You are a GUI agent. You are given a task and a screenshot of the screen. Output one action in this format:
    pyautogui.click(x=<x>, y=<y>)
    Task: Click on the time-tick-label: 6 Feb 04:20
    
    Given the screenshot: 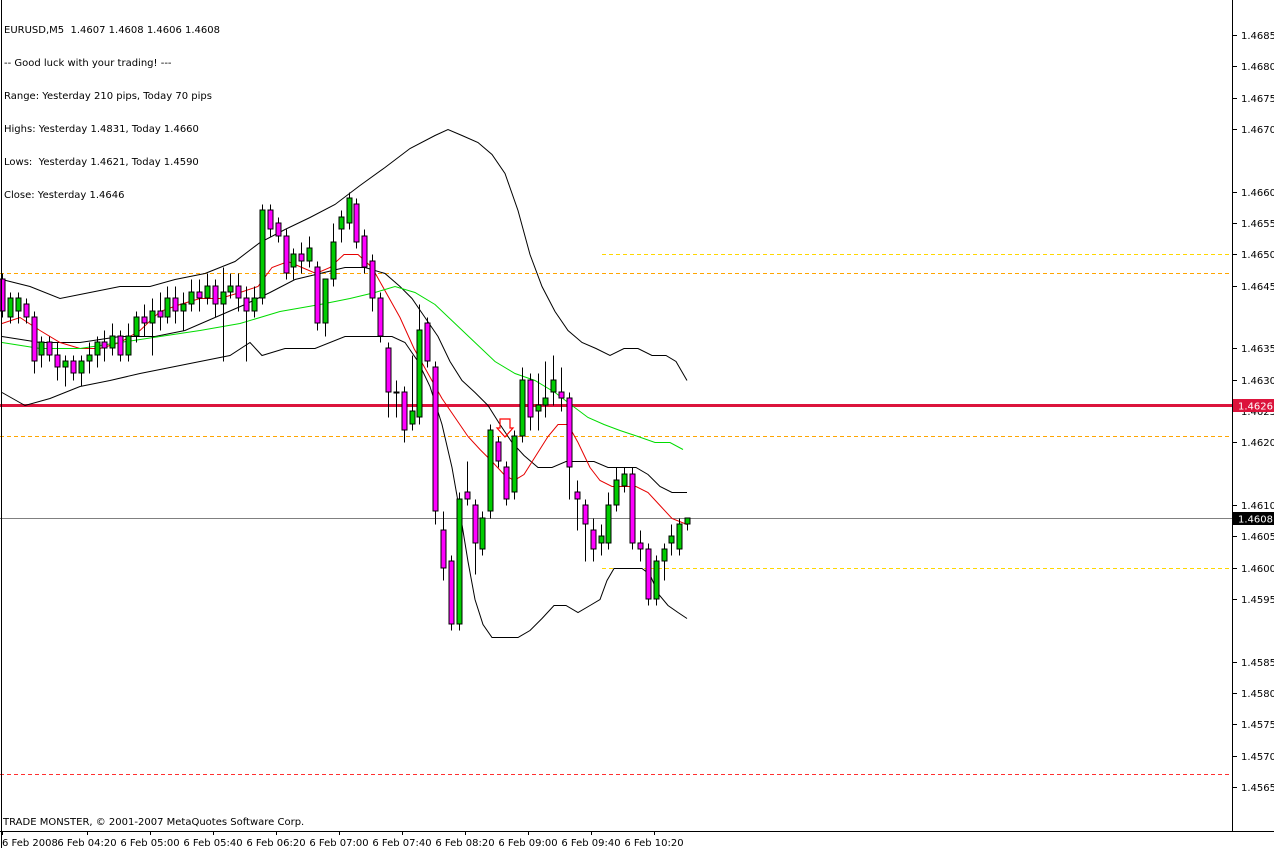 What is the action you would take?
    pyautogui.click(x=86, y=843)
    